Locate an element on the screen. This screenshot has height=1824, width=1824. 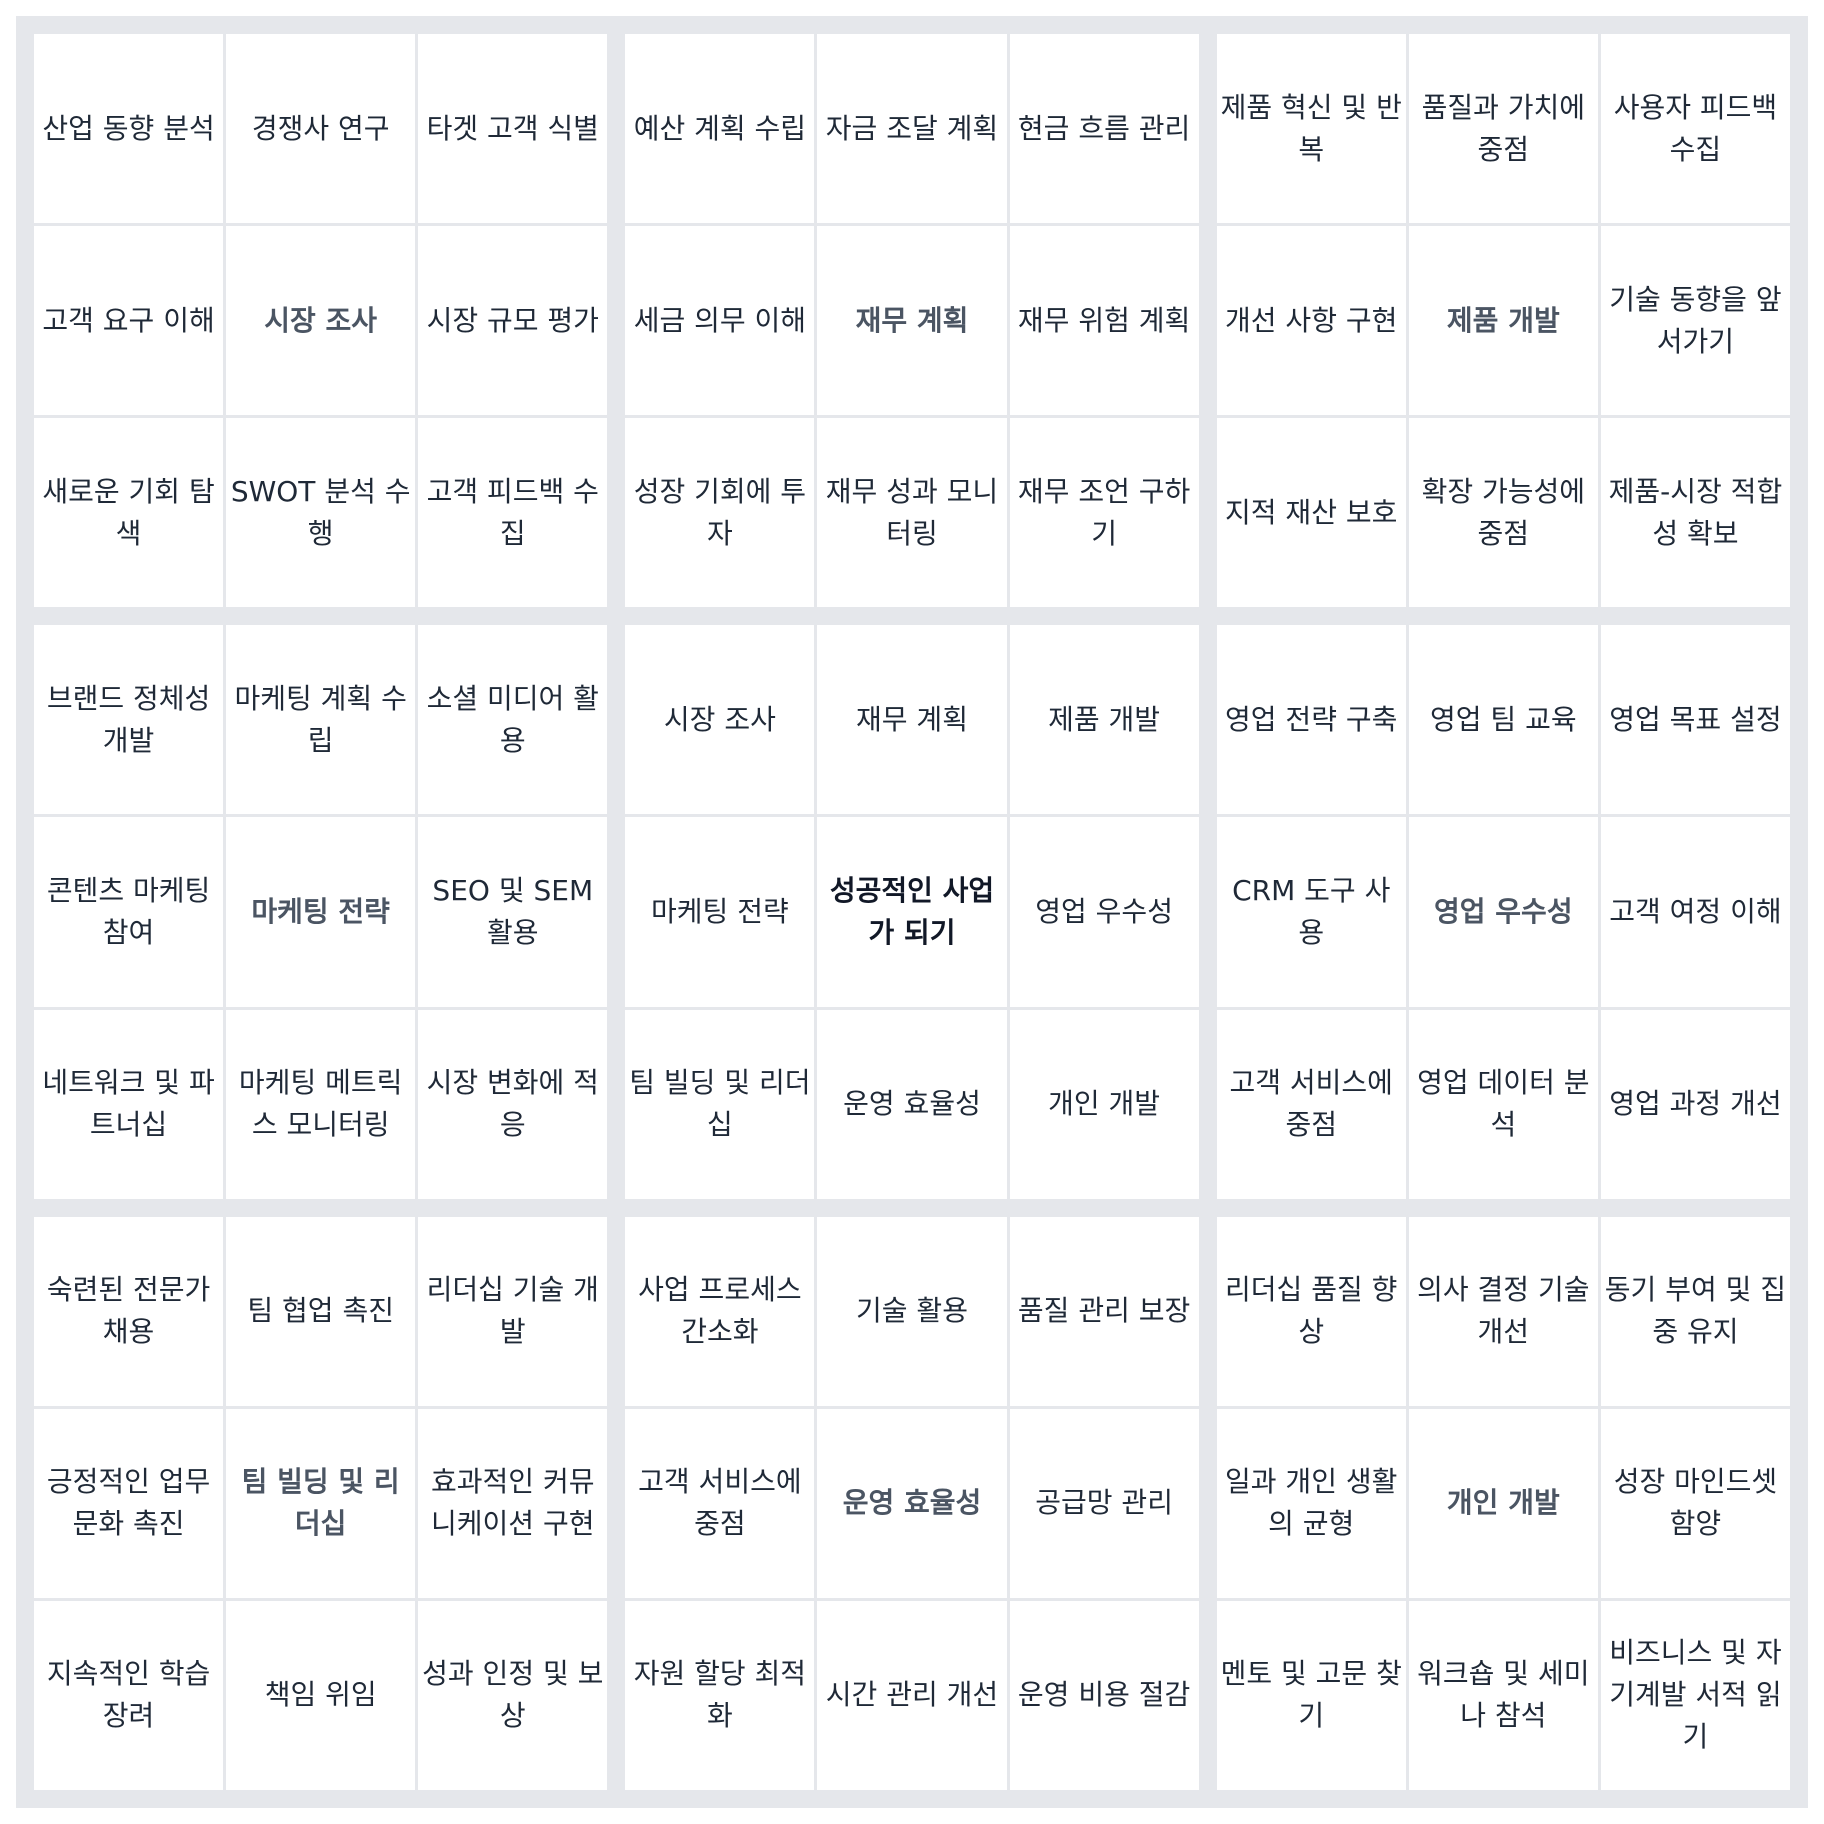
grid-cell: 사용자 피드백 수집 is located at coordinates (1695, 129).